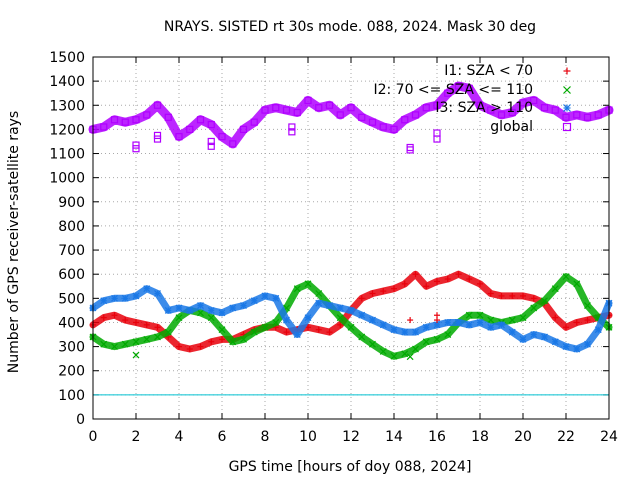 Image resolution: width=640 pixels, height=480 pixels. I want to click on y-tick-label: 100, so click(71, 396).